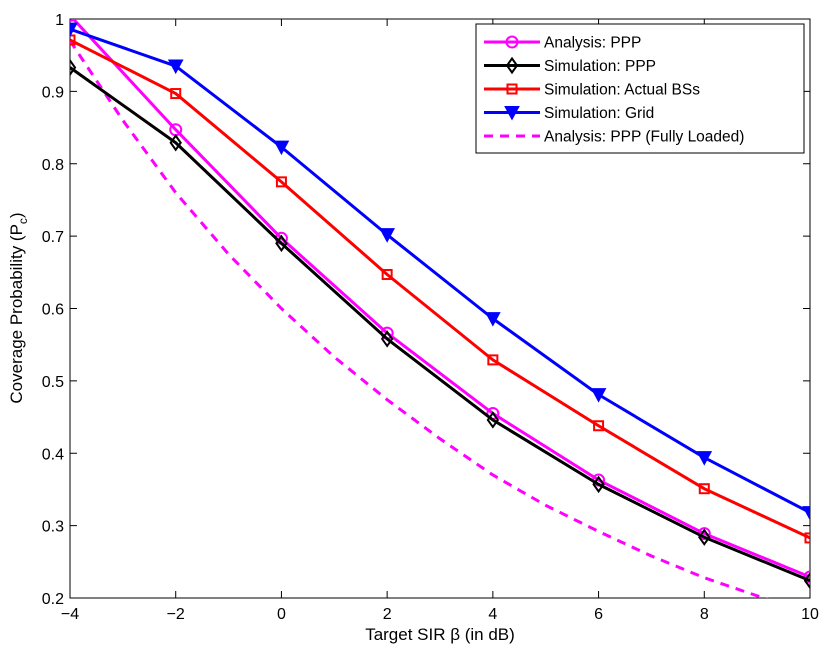 This screenshot has width=830, height=653. Describe the element at coordinates (53, 310) in the screenshot. I see `y-tick-label: 0.6` at that location.